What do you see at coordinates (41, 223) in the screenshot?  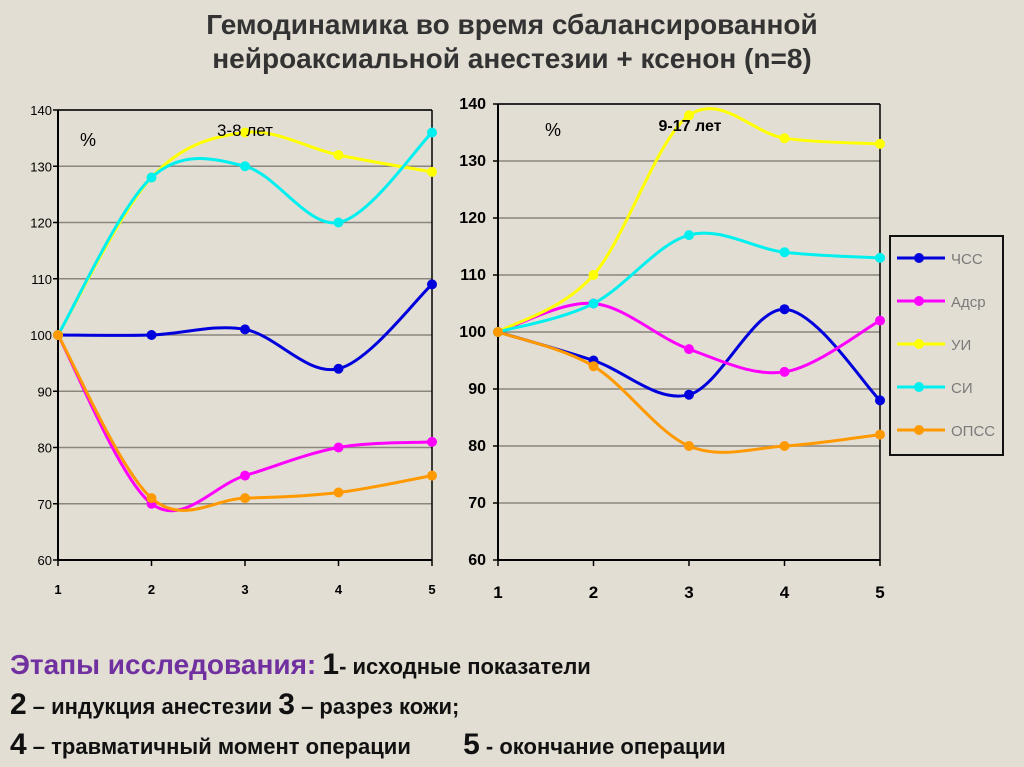 I see `y-tick-label: 120` at bounding box center [41, 223].